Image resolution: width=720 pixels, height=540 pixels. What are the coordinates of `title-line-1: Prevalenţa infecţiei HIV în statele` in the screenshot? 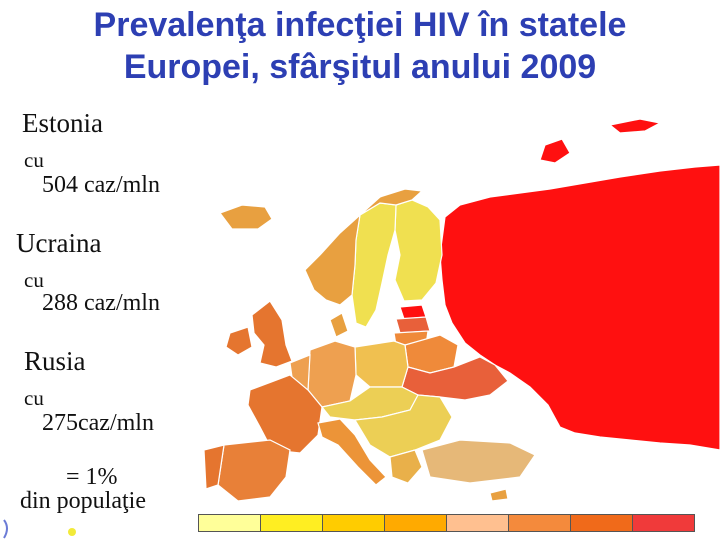 It's located at (360, 25).